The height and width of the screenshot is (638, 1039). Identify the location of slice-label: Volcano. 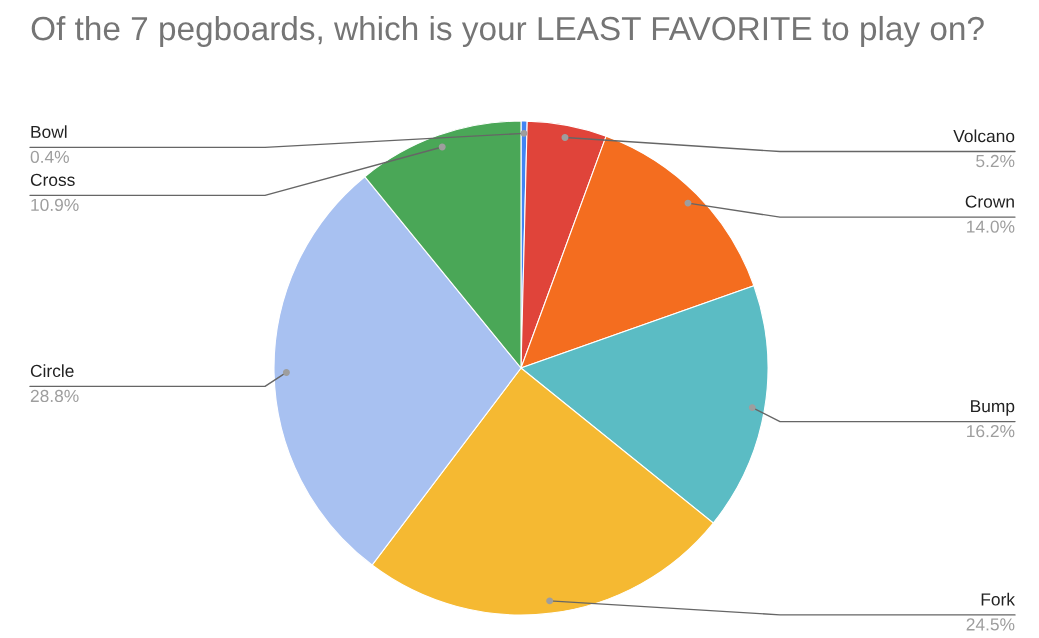
(984, 136).